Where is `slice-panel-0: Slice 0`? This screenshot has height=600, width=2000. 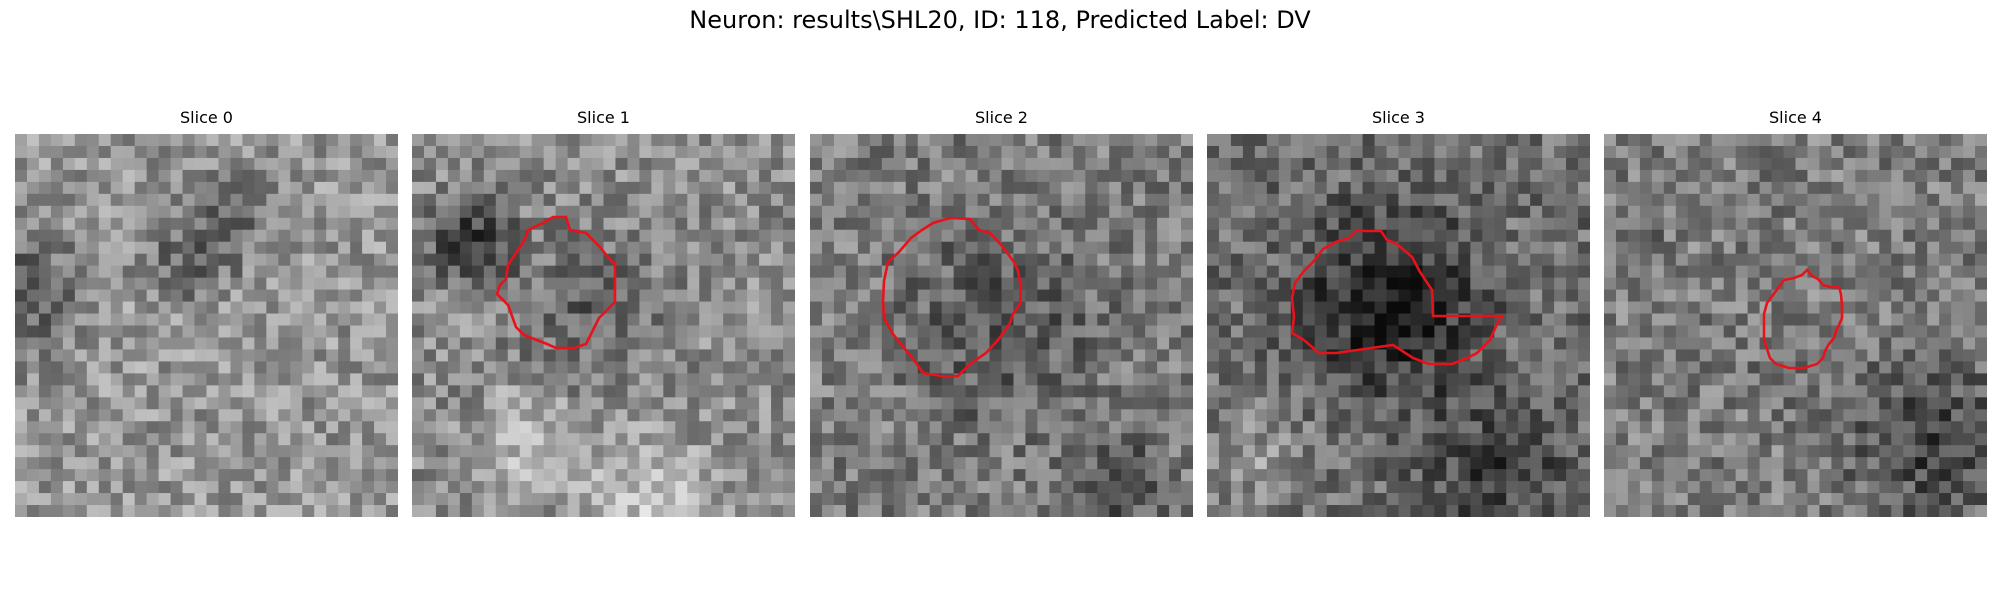
slice-panel-0: Slice 0 is located at coordinates (206, 312).